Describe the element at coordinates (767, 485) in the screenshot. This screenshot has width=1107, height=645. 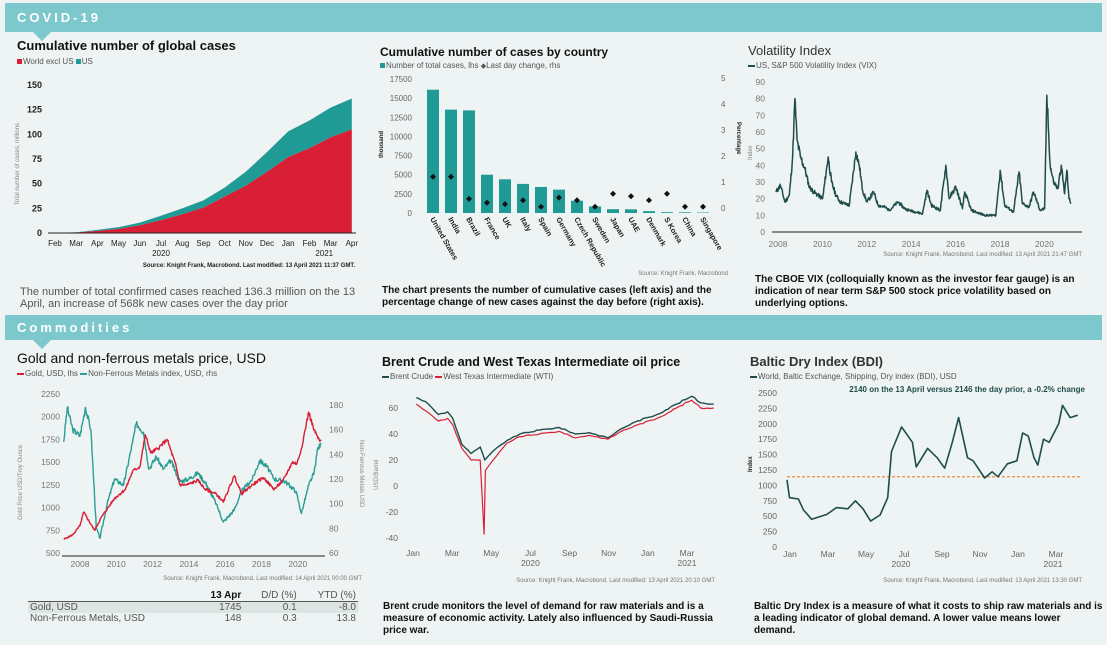
I see `y-tick-label: 1000` at that location.